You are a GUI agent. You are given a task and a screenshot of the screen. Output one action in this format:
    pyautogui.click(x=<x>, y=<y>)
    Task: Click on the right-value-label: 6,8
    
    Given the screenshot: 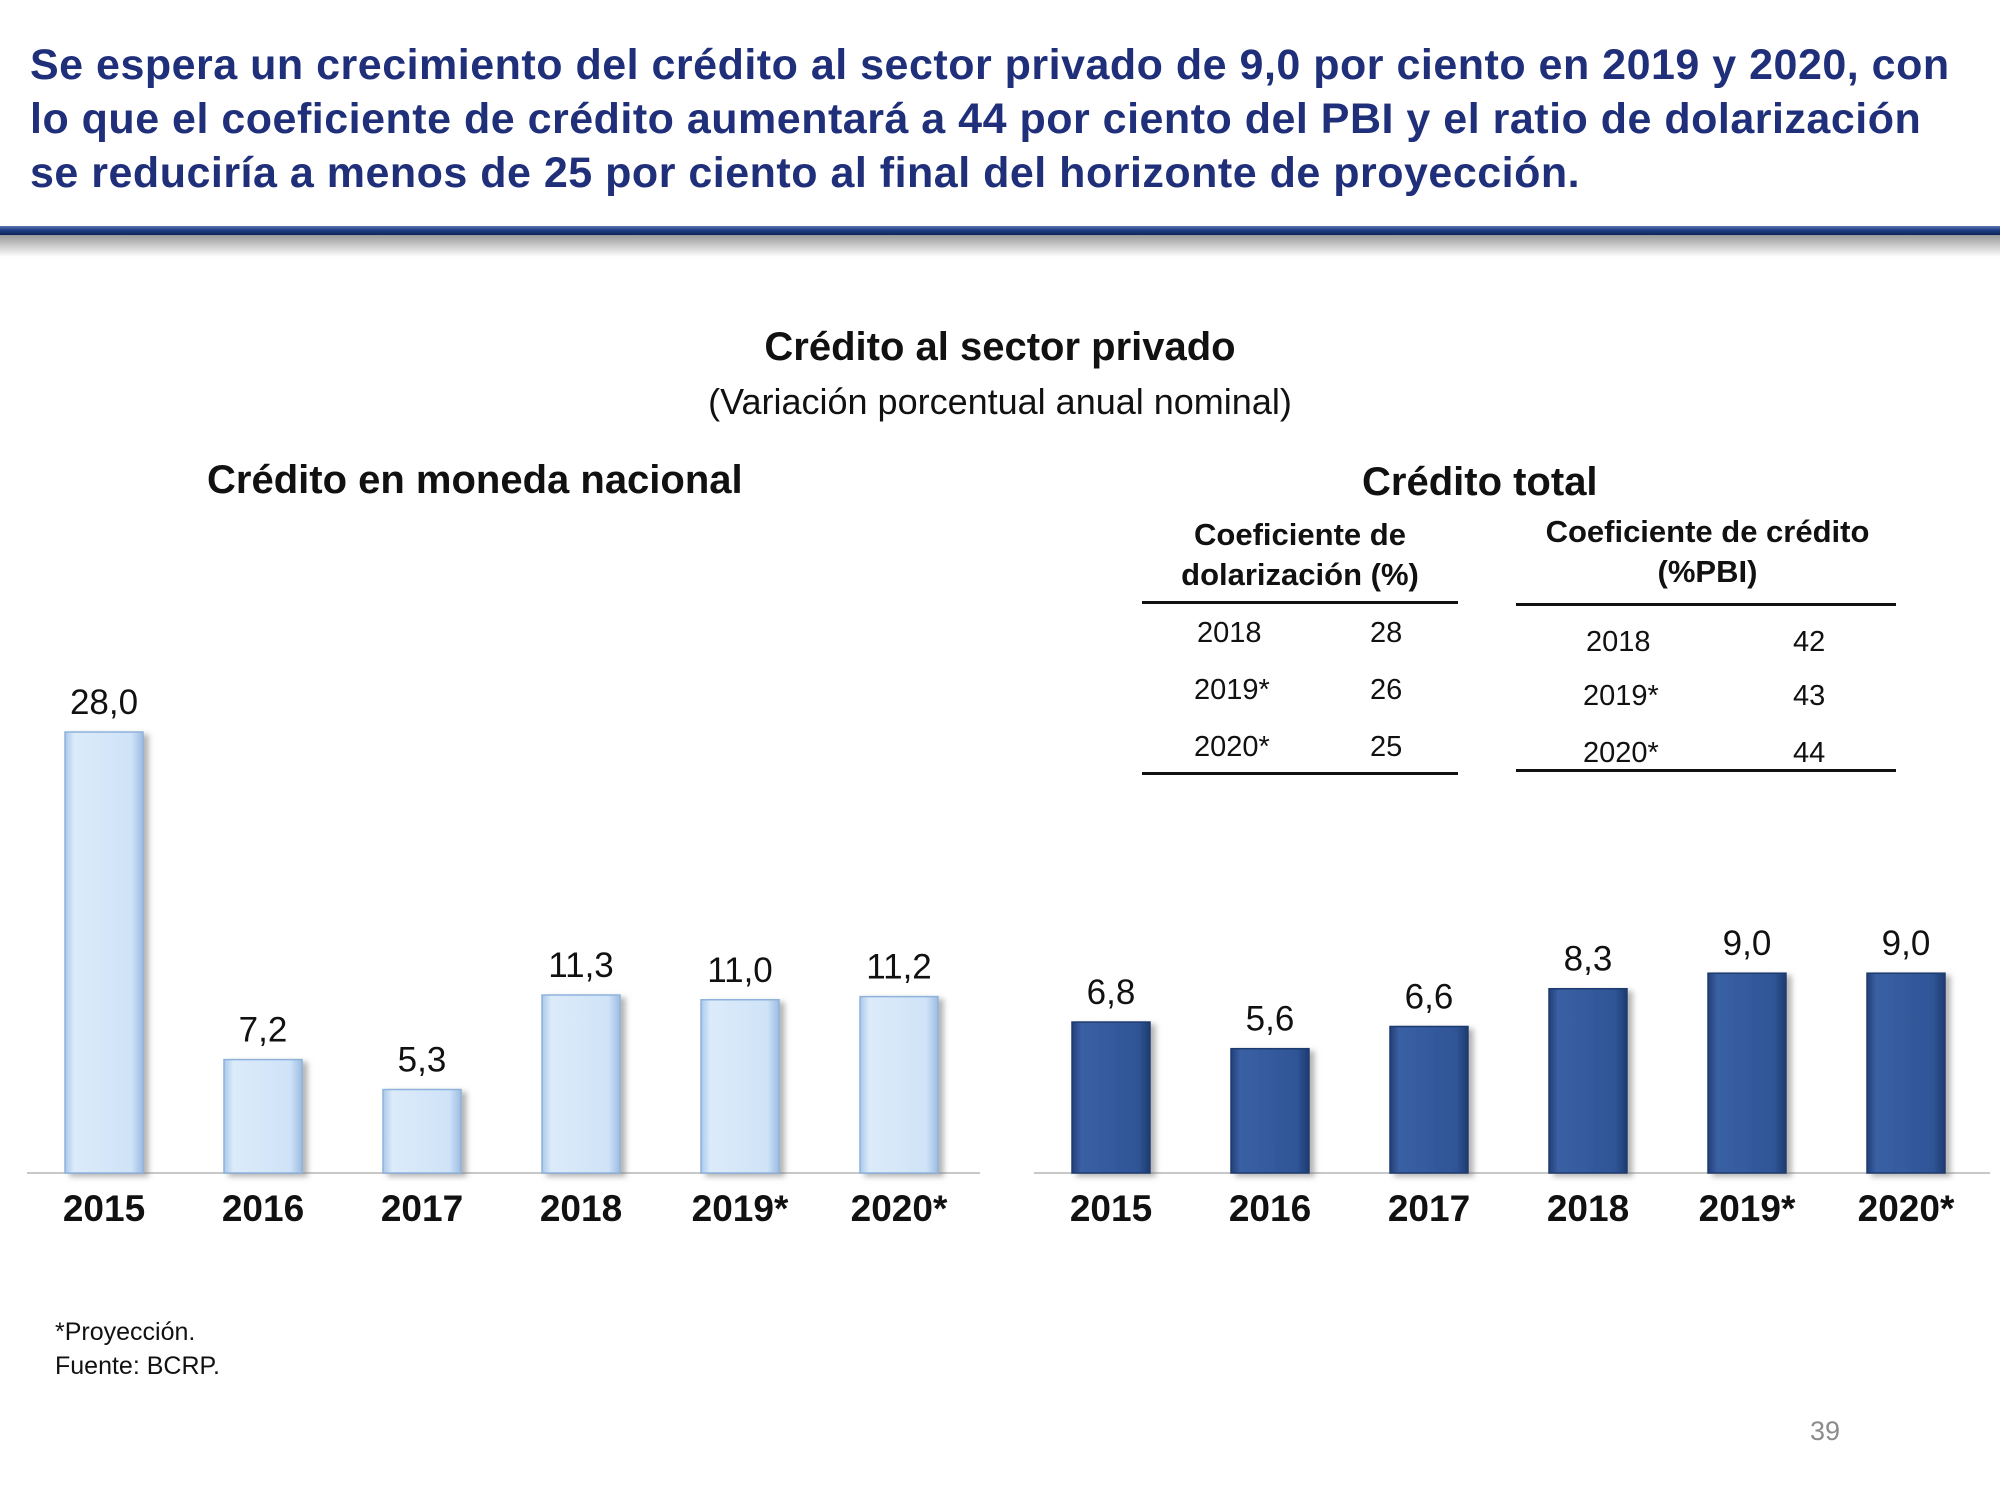 What is the action you would take?
    pyautogui.click(x=1111, y=992)
    